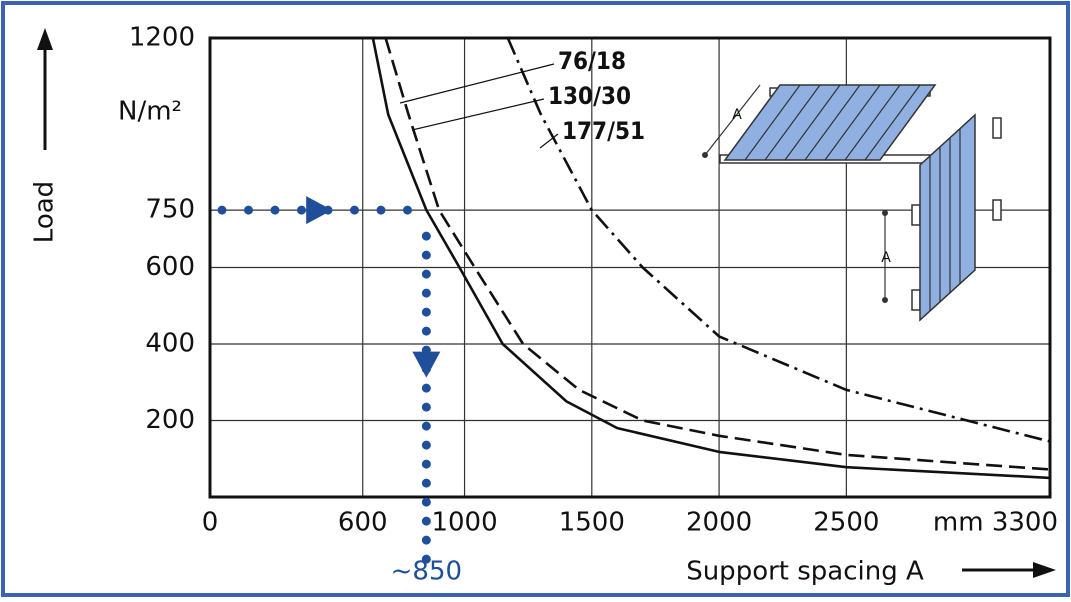  What do you see at coordinates (170, 344) in the screenshot?
I see `y-tick-label: 400` at bounding box center [170, 344].